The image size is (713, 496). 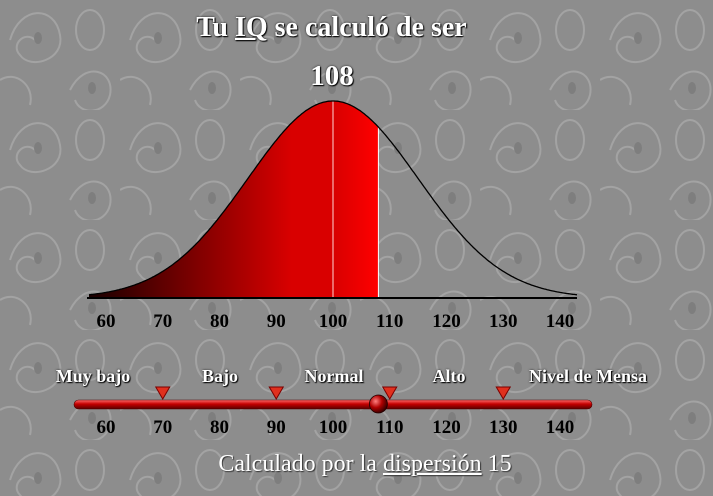 I want to click on iq-score: 108, so click(x=332, y=76).